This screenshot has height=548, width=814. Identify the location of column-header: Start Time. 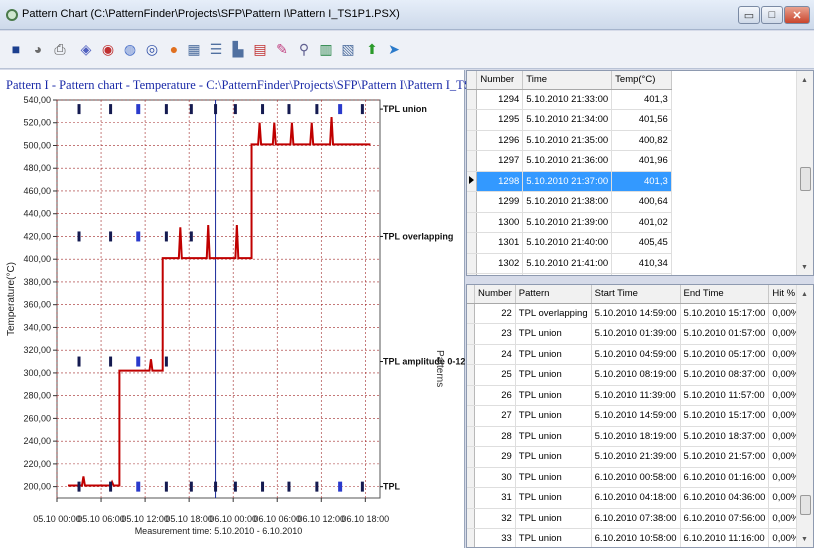
(636, 294).